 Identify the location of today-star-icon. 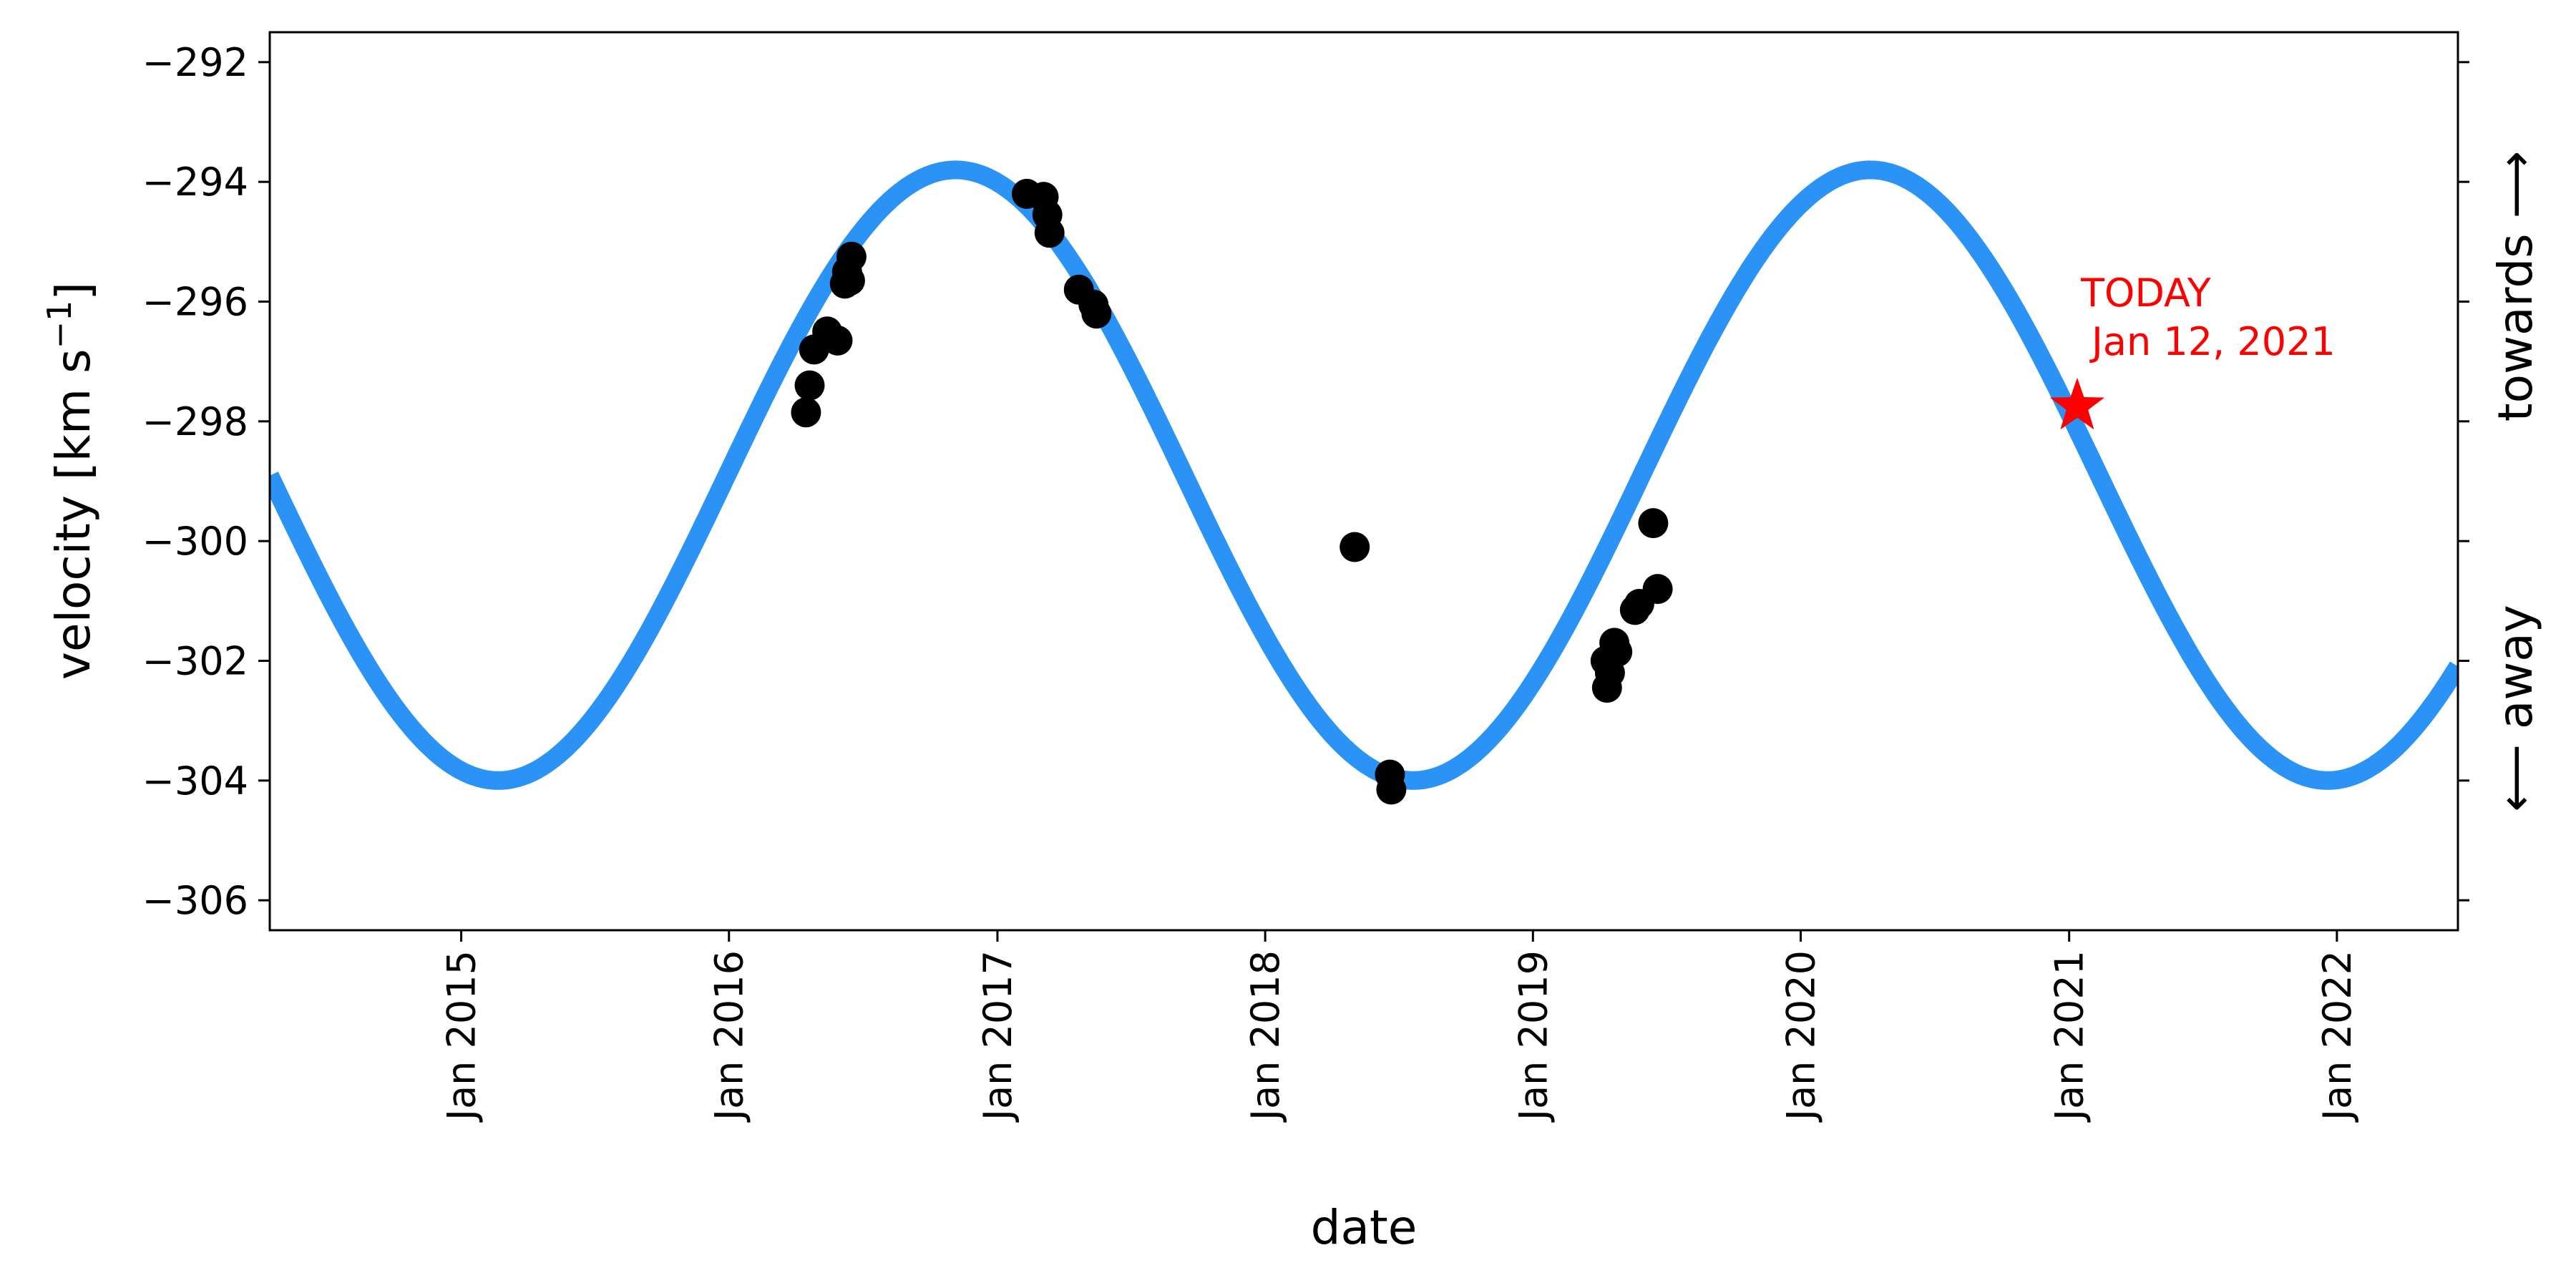
(2076, 403).